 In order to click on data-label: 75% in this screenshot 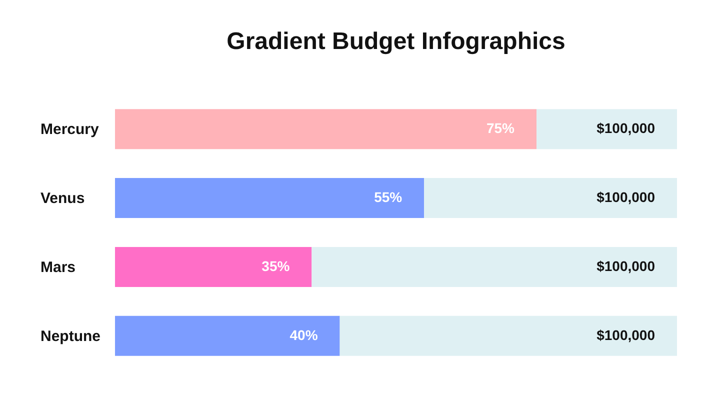, I will do `click(501, 128)`.